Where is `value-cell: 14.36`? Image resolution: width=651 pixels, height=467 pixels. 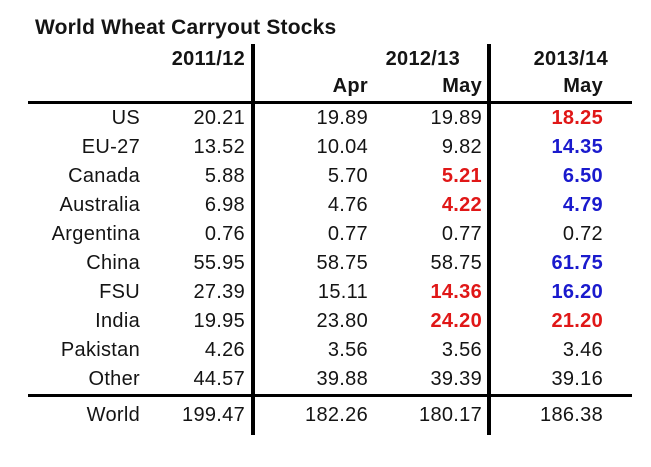
value-cell: 14.36 is located at coordinates (456, 292).